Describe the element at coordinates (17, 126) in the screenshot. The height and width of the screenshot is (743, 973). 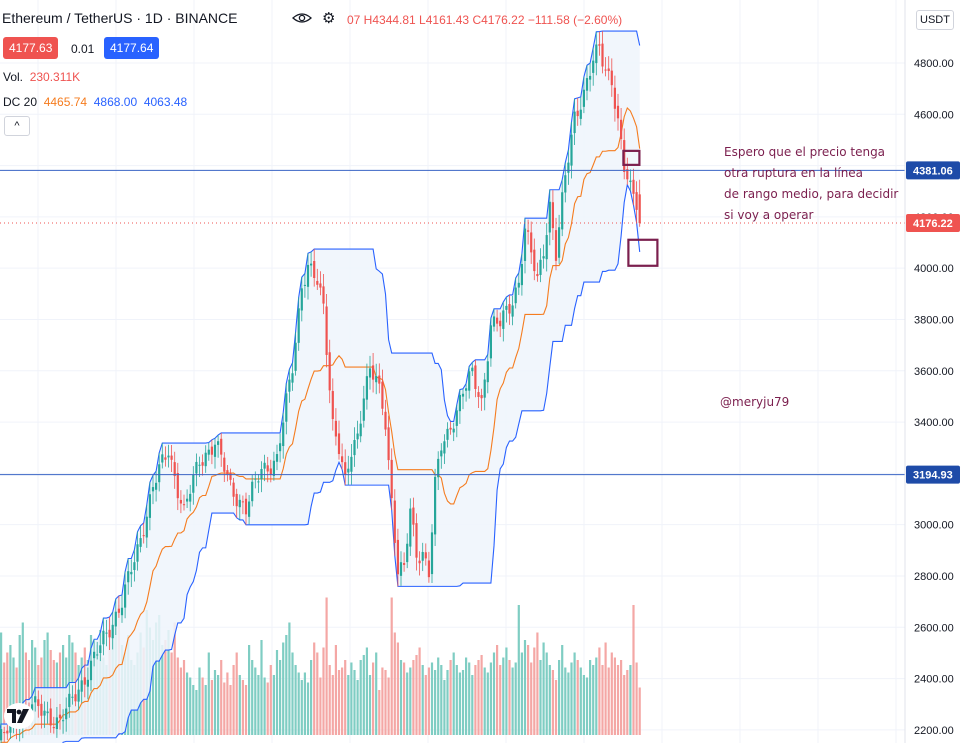
I see `collapse-legend-button: ^` at that location.